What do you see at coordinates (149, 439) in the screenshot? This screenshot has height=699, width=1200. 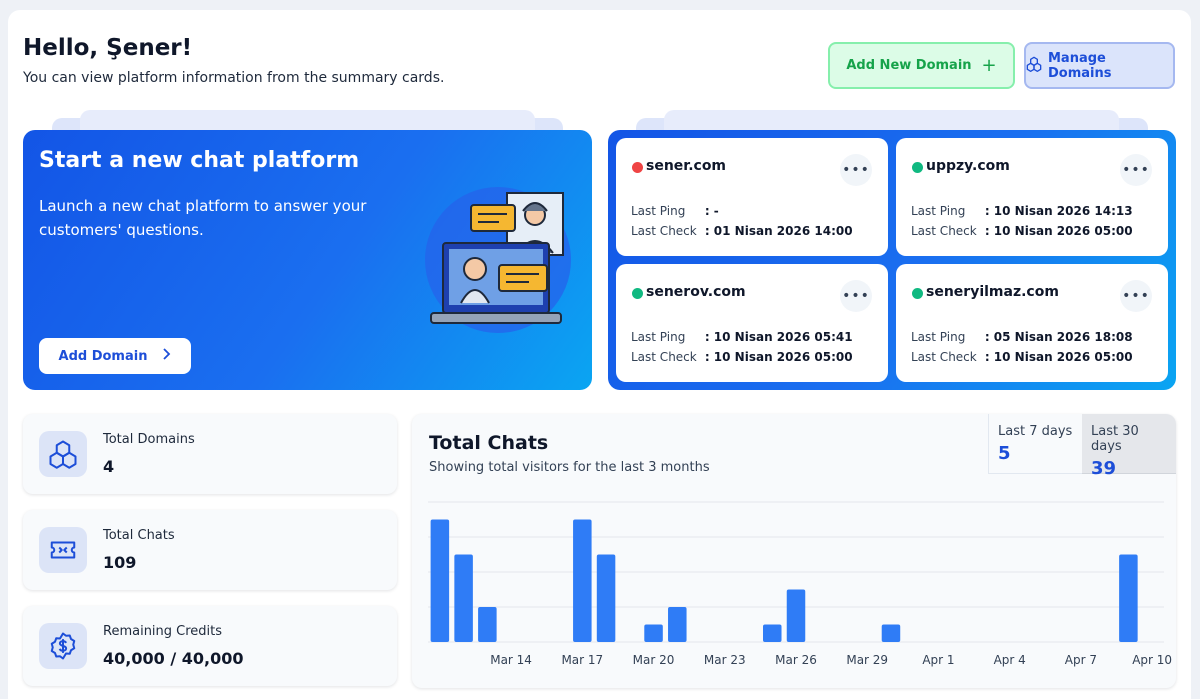 I see `stat-label: Total Domains` at bounding box center [149, 439].